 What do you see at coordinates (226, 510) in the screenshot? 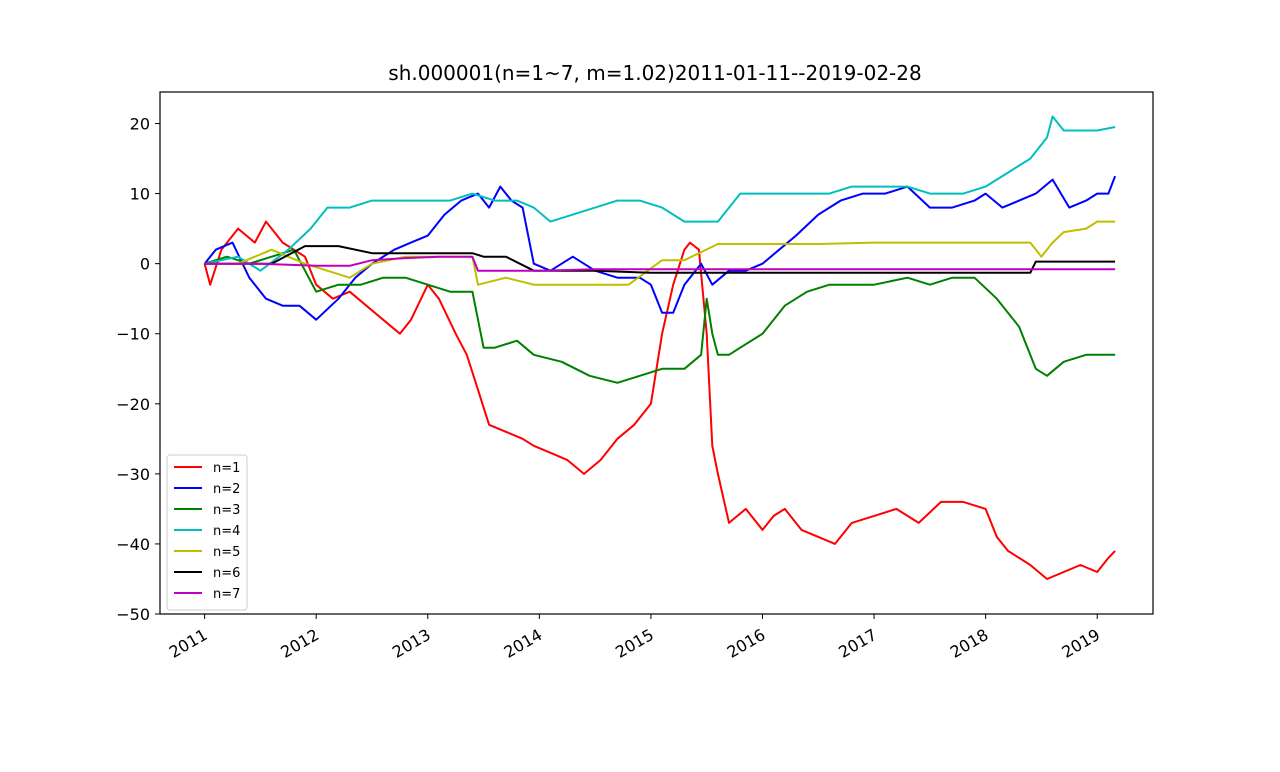
I see `legend-label: n=3` at bounding box center [226, 510].